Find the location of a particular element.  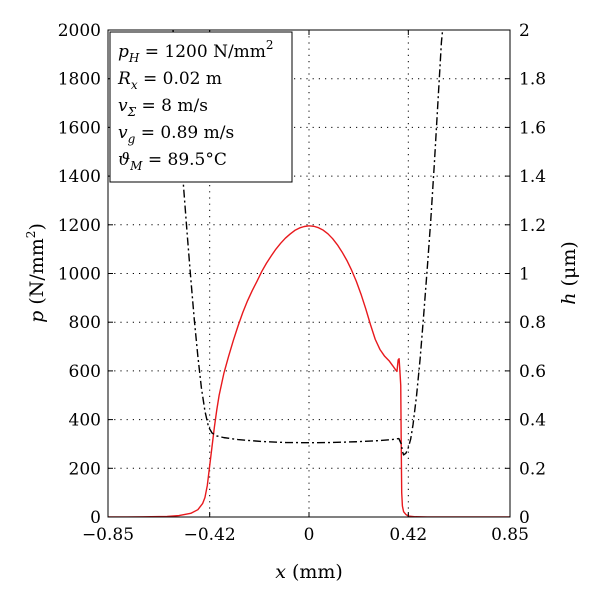

y-right-tick-label: 1.6 is located at coordinates (532, 128).